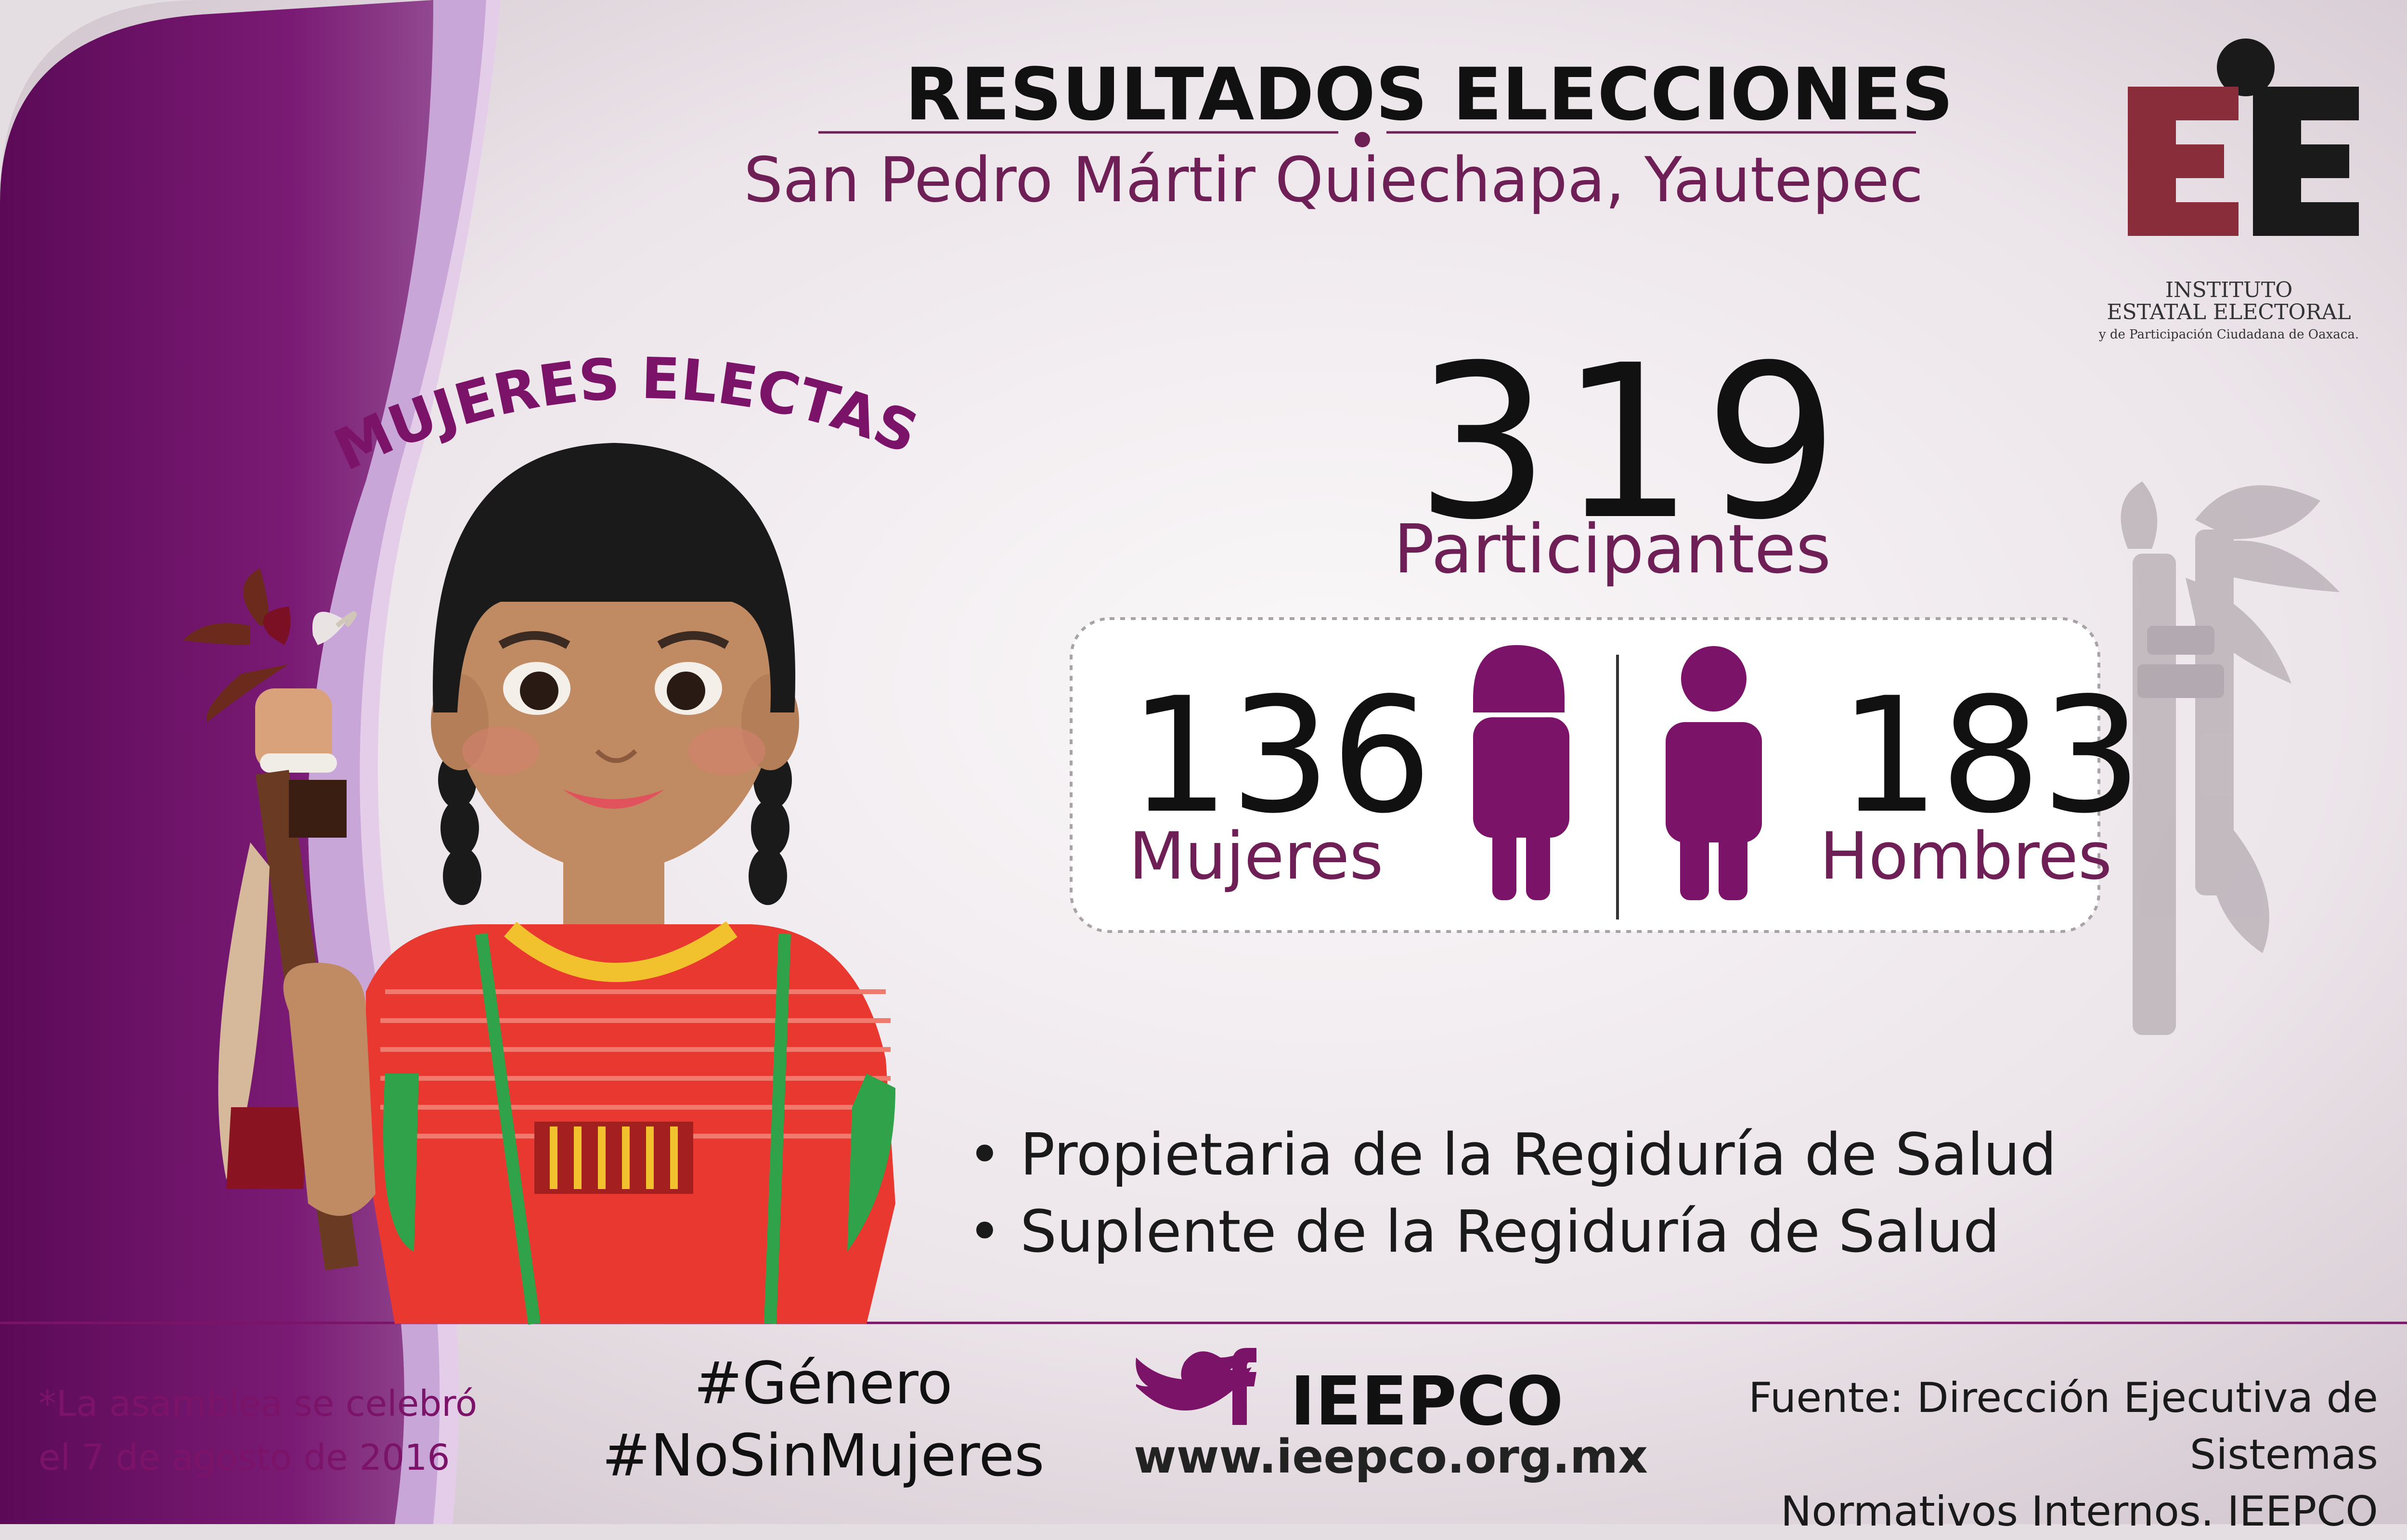 The image size is (2407, 1540). Describe the element at coordinates (1391, 1457) in the screenshot. I see `website-link: www.ieepco.org.mx` at that location.